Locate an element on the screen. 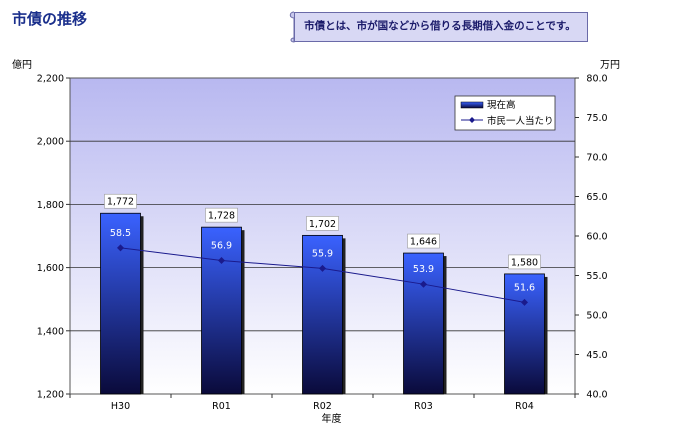 The width and height of the screenshot is (700, 427). bar-value-label: 1,580 is located at coordinates (524, 262).